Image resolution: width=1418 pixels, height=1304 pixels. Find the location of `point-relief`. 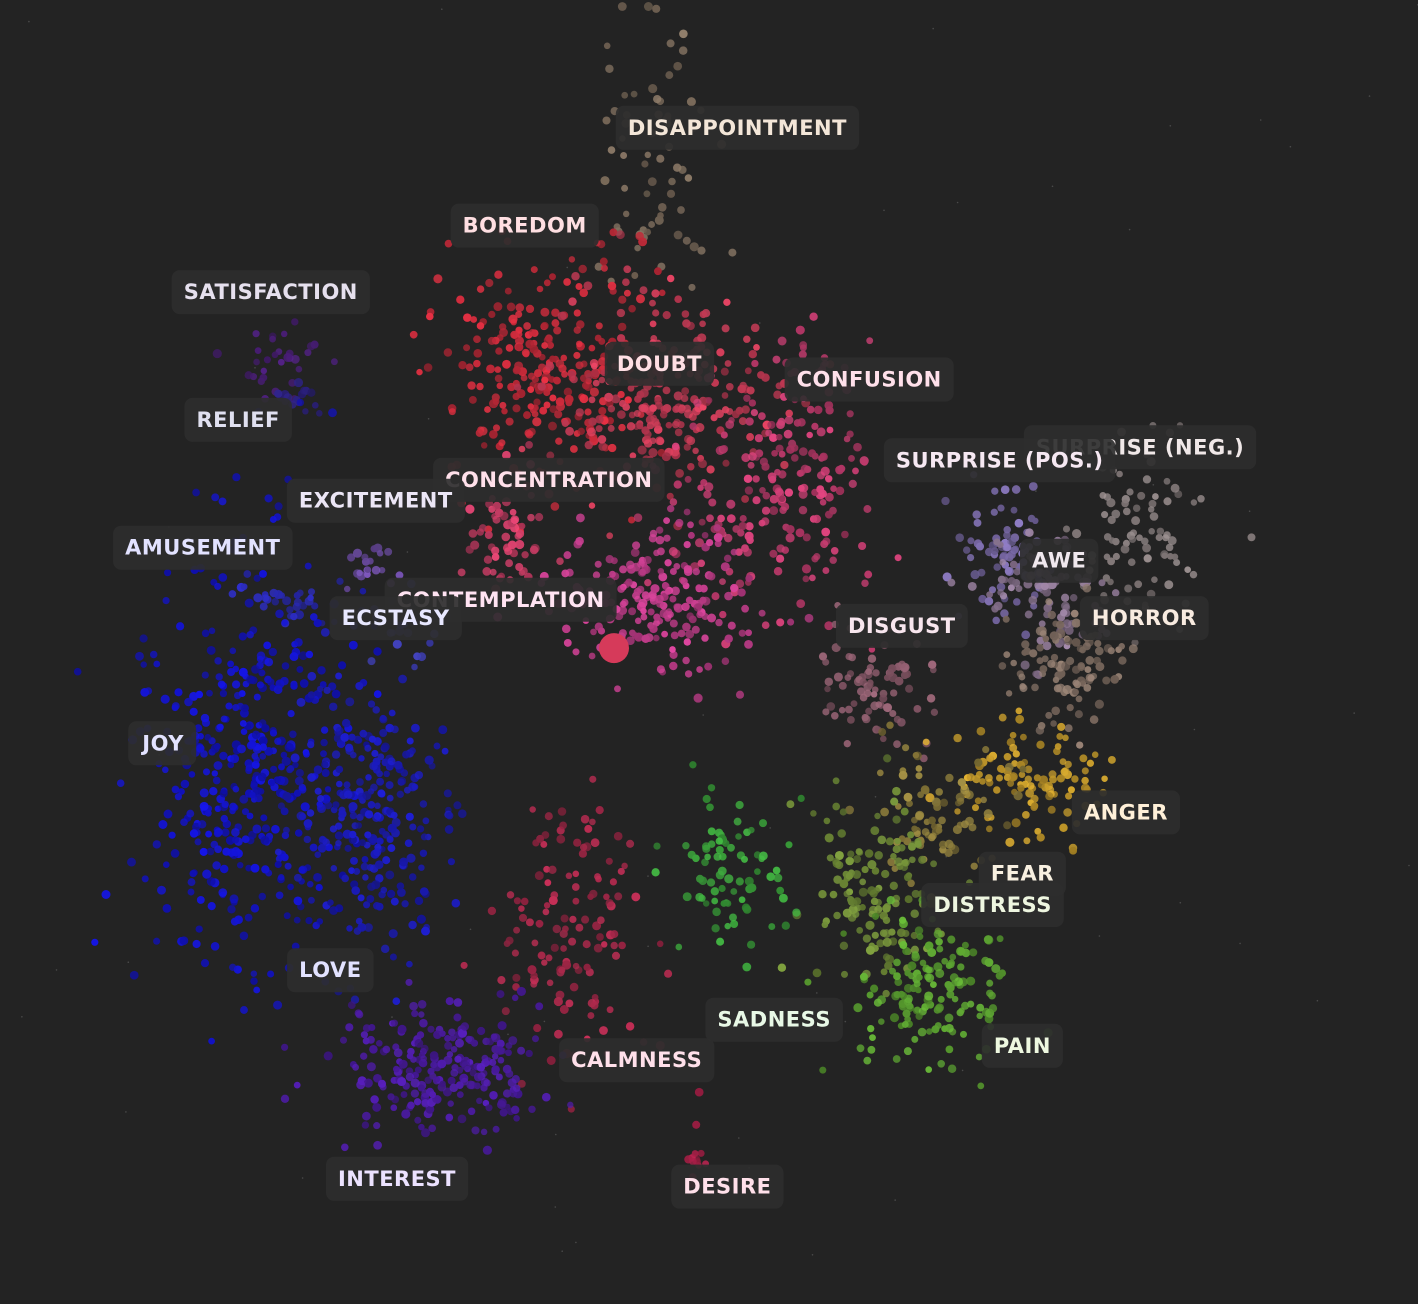

point-relief is located at coordinates (315, 405).